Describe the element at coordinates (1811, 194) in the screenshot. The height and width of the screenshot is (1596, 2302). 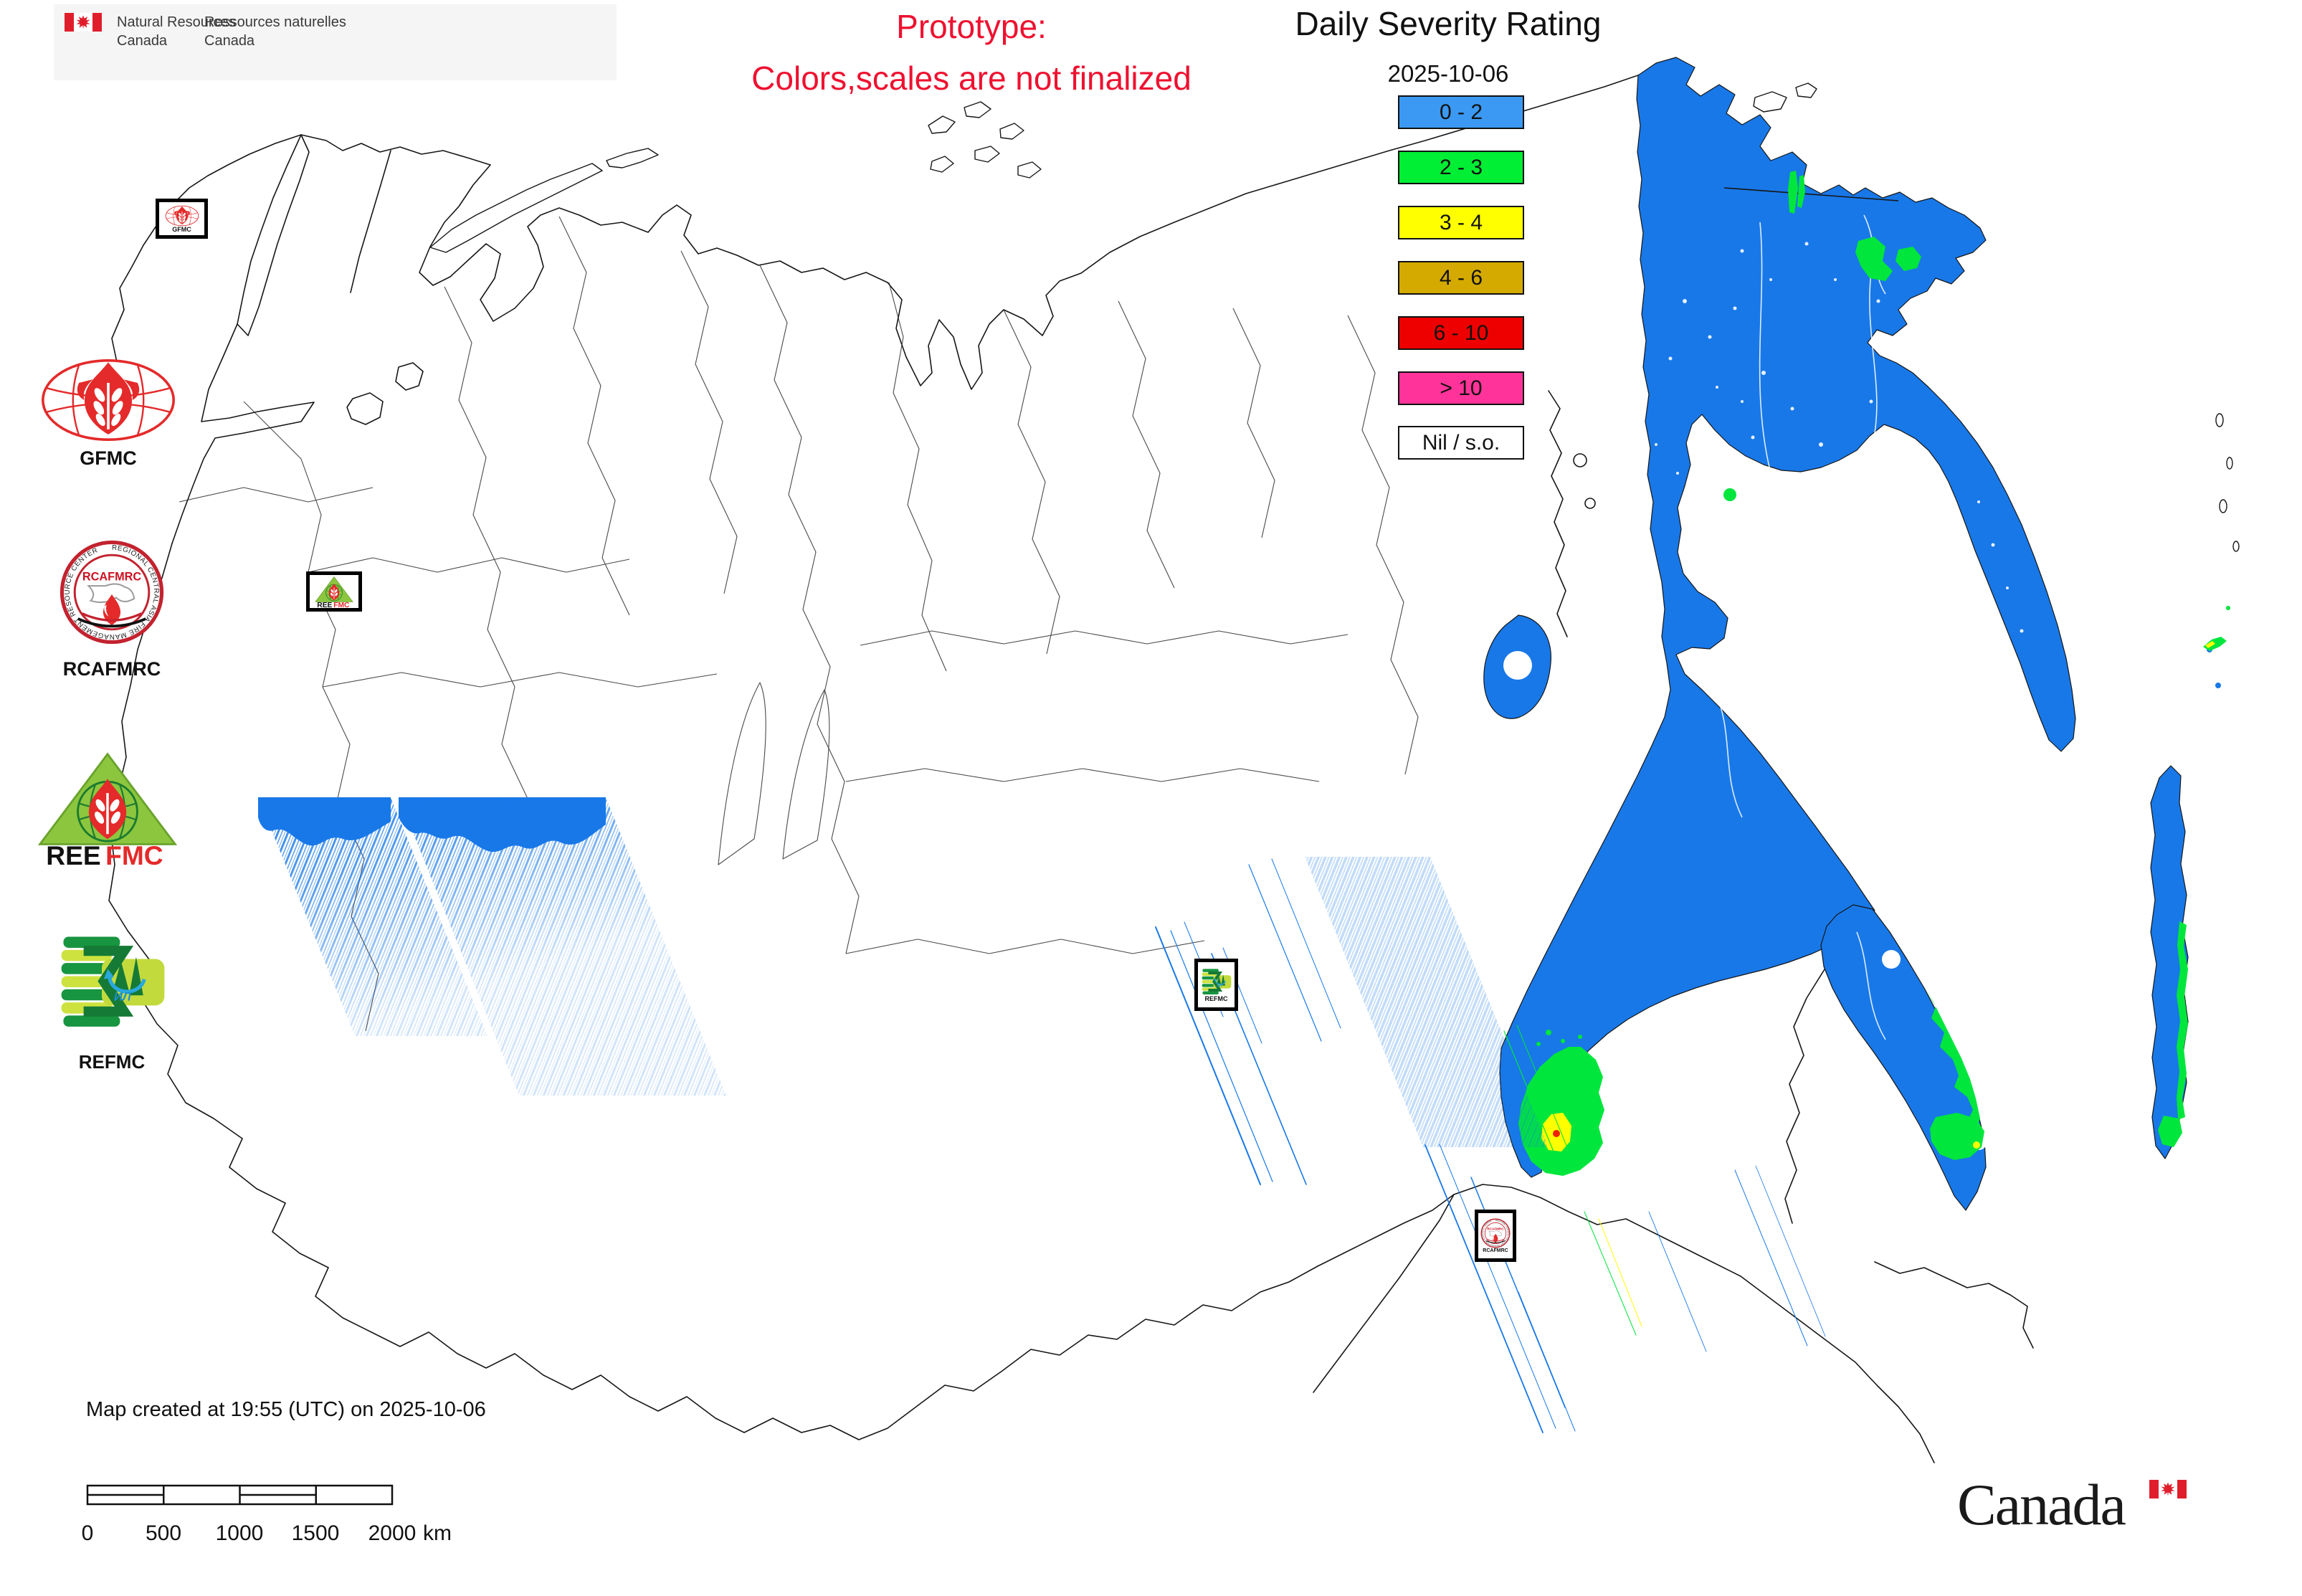
I see `chukotka-border-line` at that location.